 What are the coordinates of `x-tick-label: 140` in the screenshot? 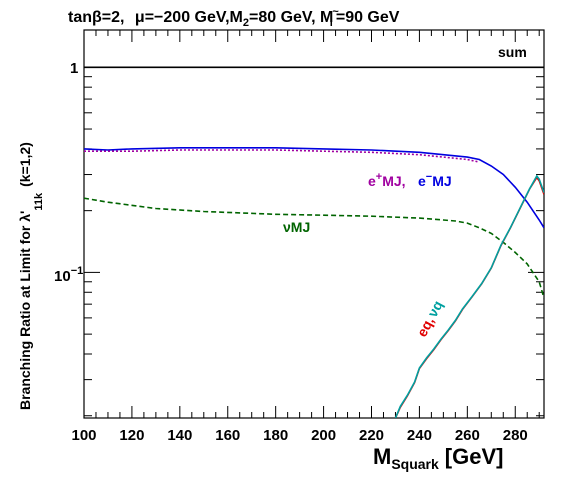 It's located at (179, 435).